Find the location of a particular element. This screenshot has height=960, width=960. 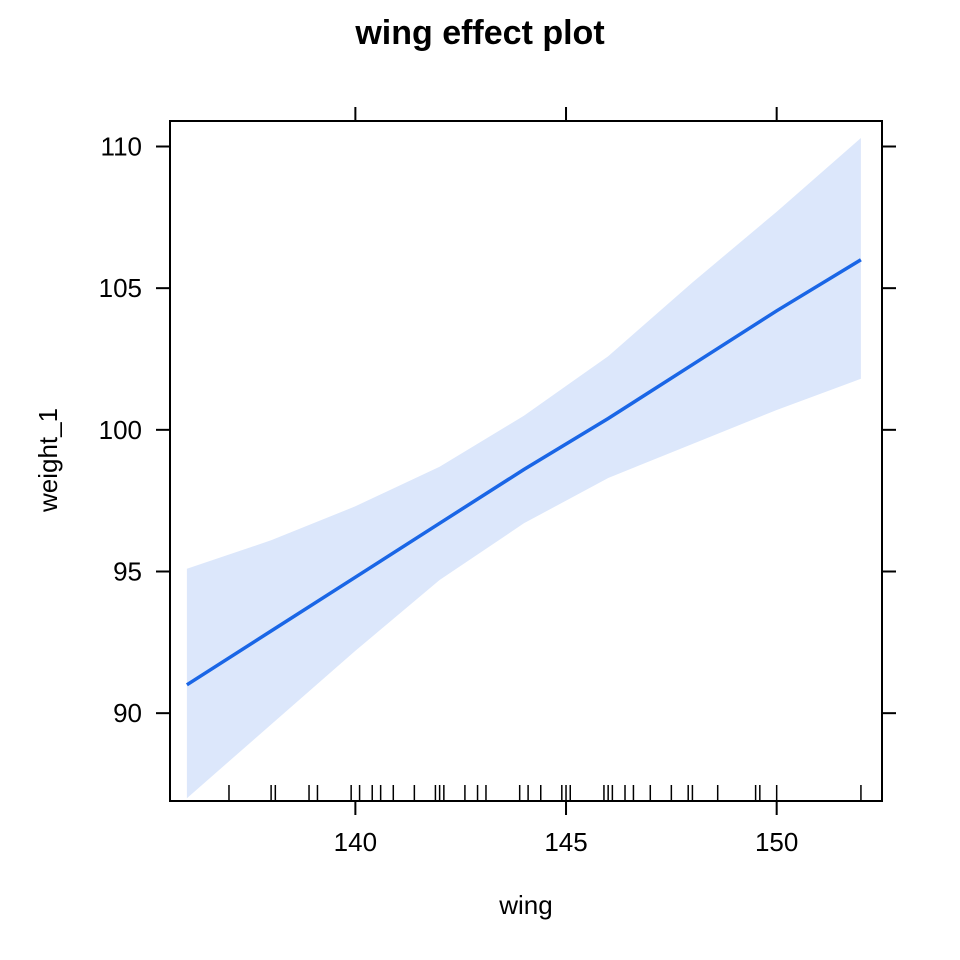

x-tick-label: 150 is located at coordinates (776, 842).